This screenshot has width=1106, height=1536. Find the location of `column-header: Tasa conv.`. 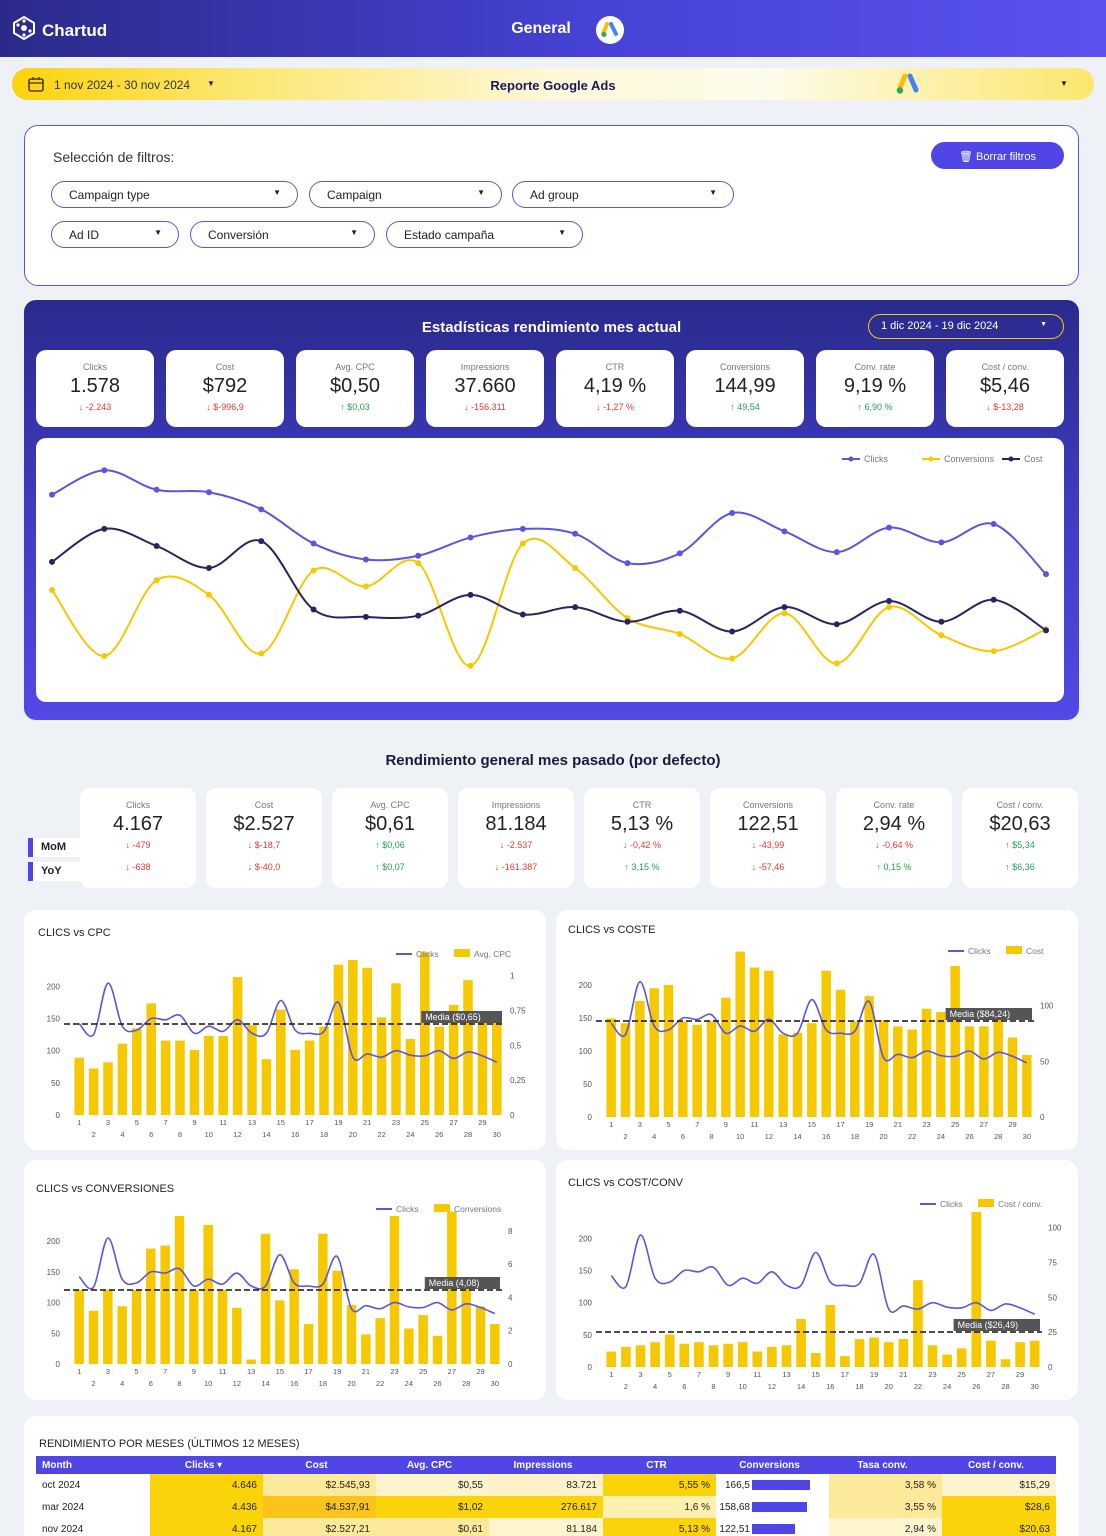

column-header: Tasa conv. is located at coordinates (882, 1465).